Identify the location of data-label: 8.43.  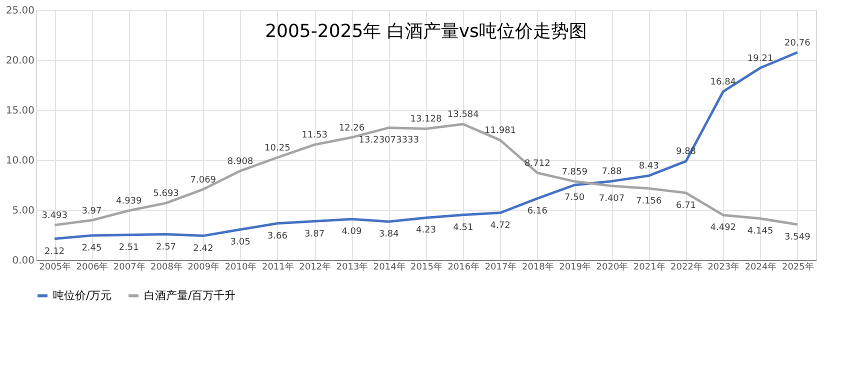
(648, 167).